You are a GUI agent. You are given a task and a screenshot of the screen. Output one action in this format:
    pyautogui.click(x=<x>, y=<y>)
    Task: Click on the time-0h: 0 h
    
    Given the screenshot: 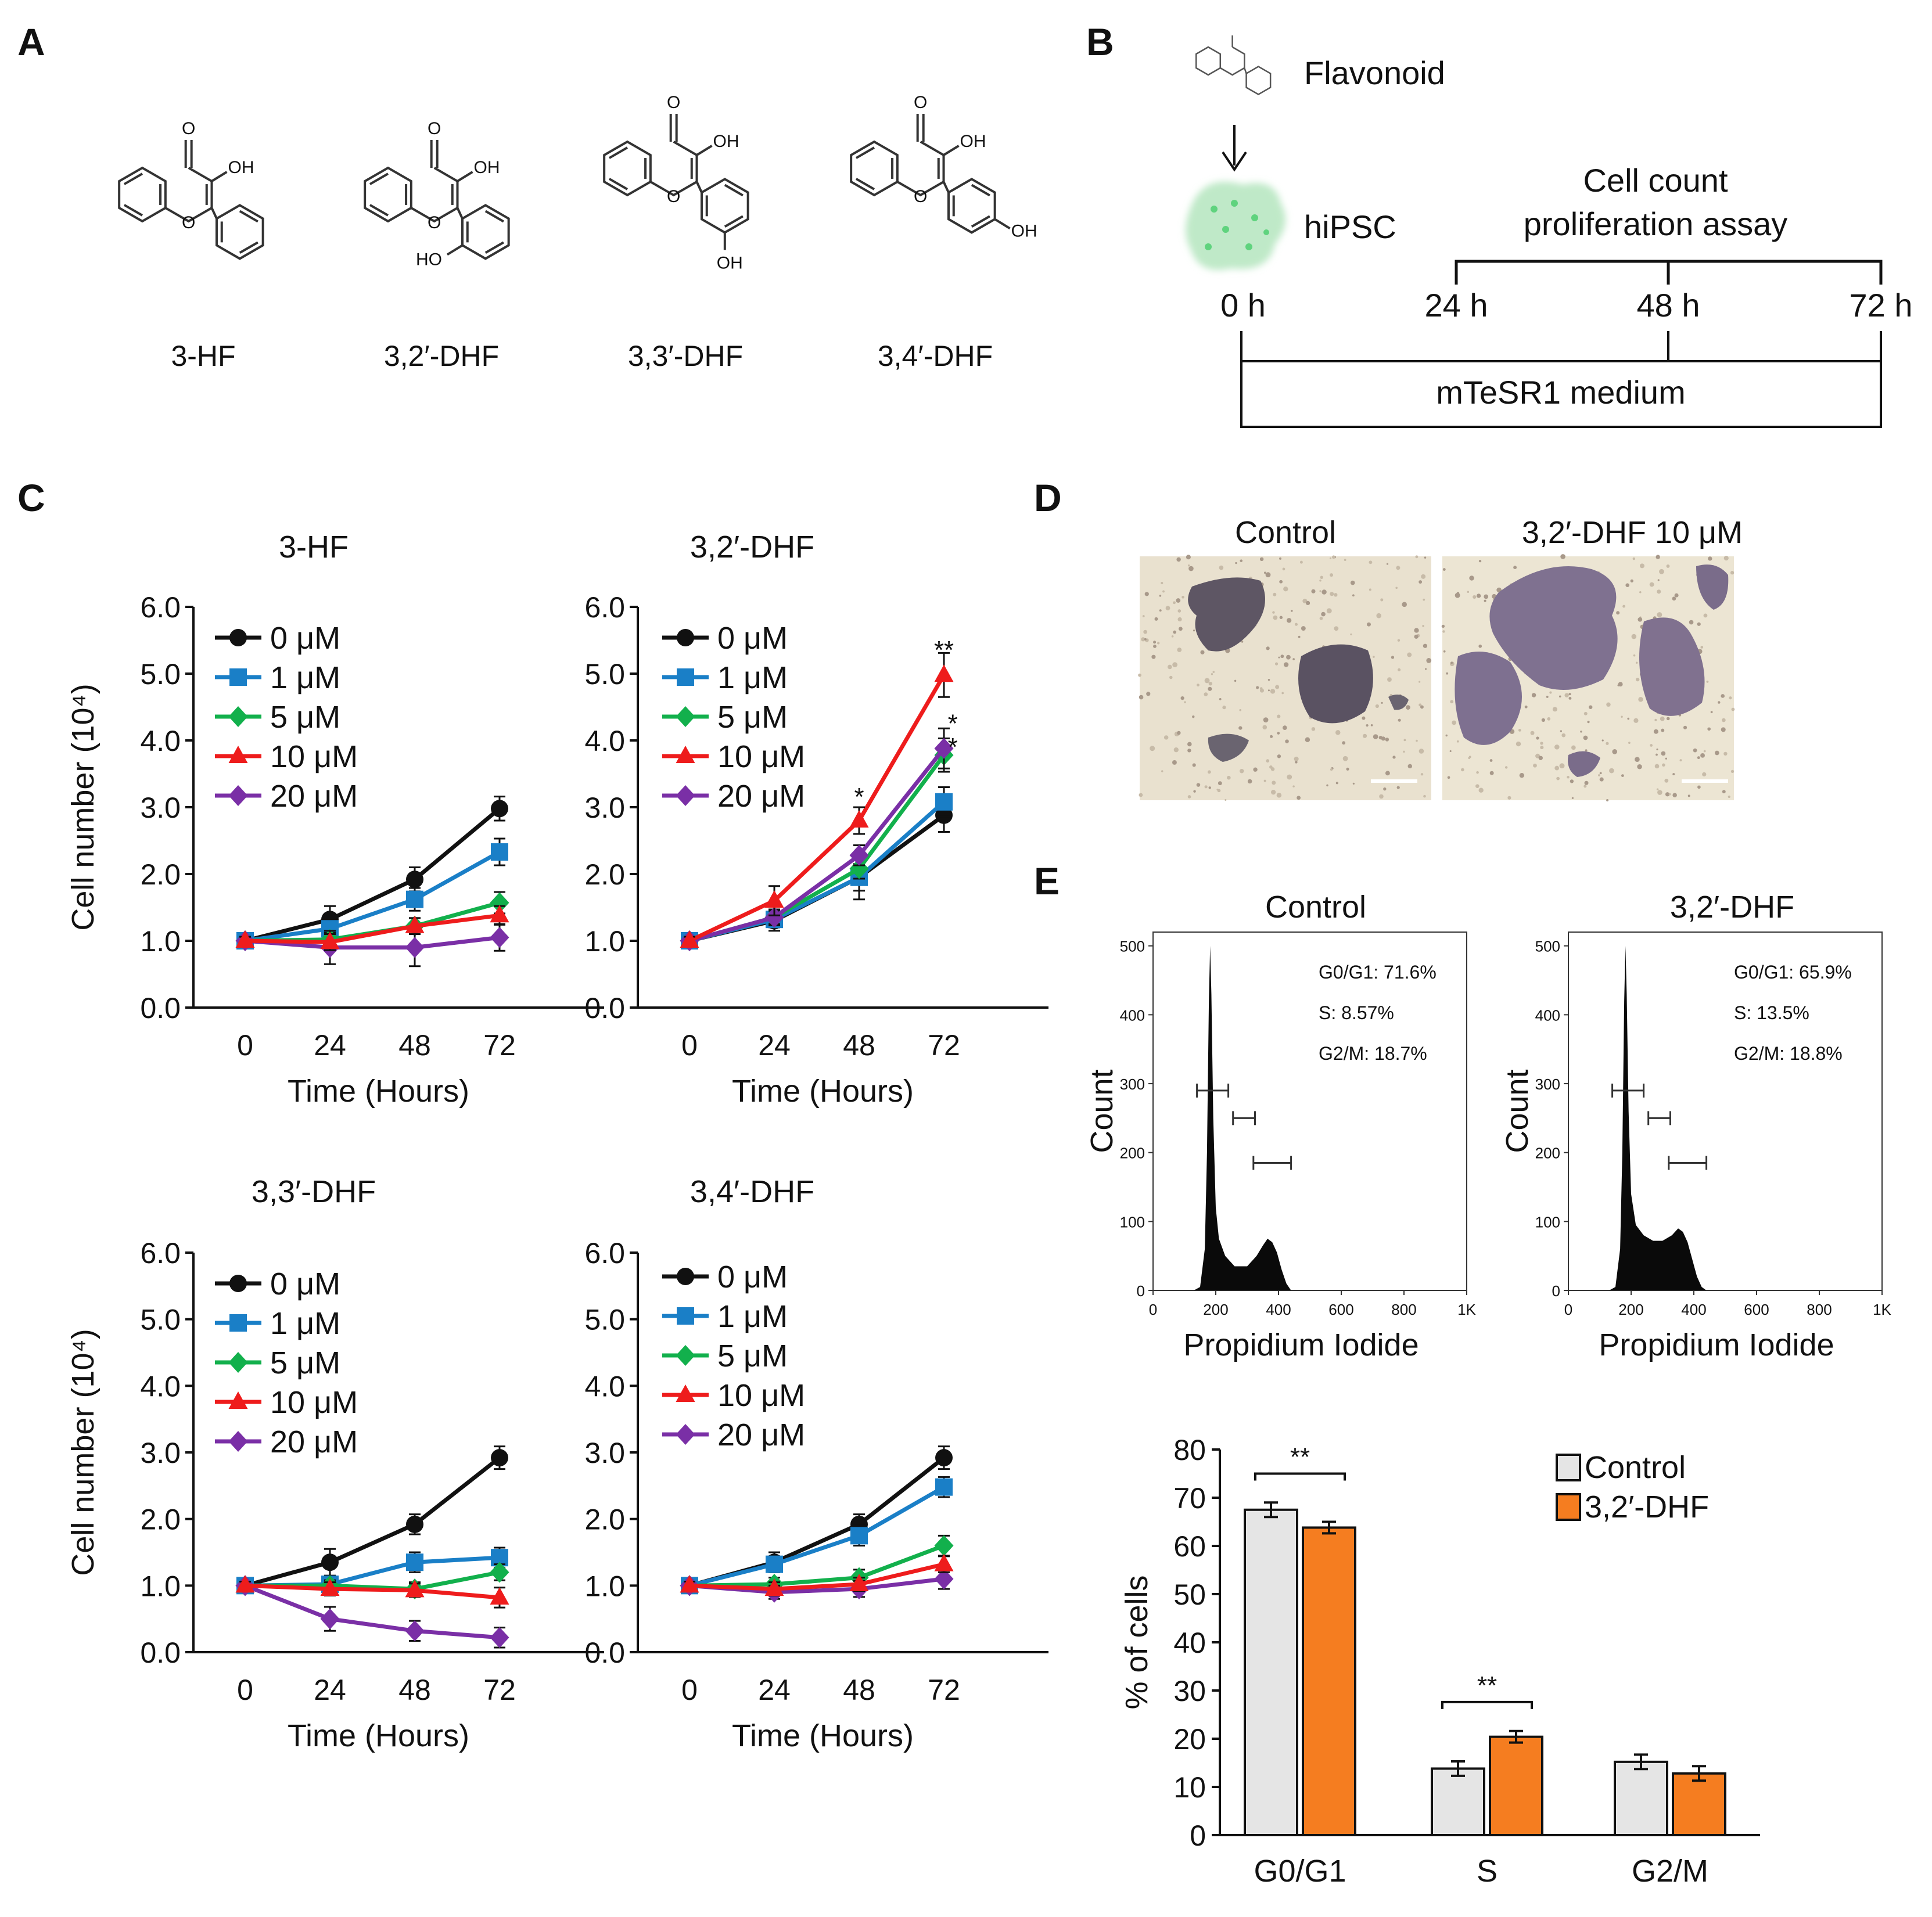 What is the action you would take?
    pyautogui.click(x=1243, y=305)
    